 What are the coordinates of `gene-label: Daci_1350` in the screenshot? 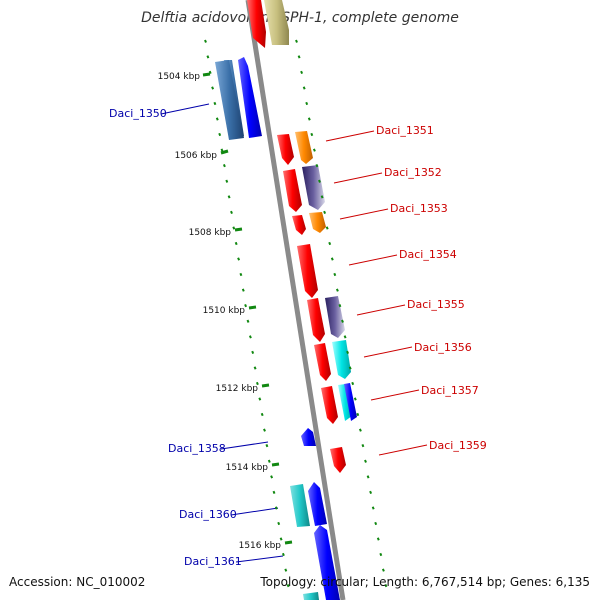 It's located at (138, 113).